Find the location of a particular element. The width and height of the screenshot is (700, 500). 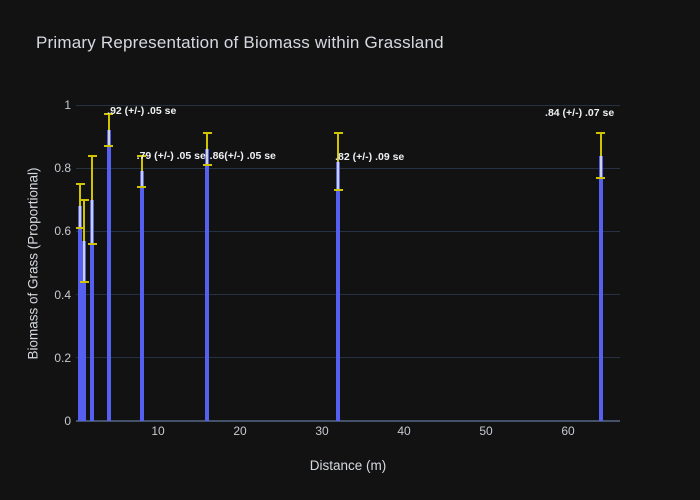

x-axis-line is located at coordinates (348, 421).